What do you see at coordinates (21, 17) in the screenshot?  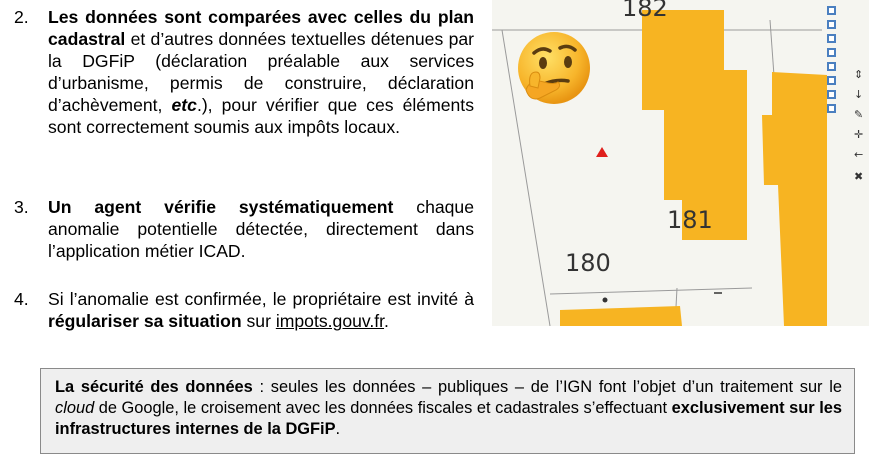 I see `list-number: 2.` at bounding box center [21, 17].